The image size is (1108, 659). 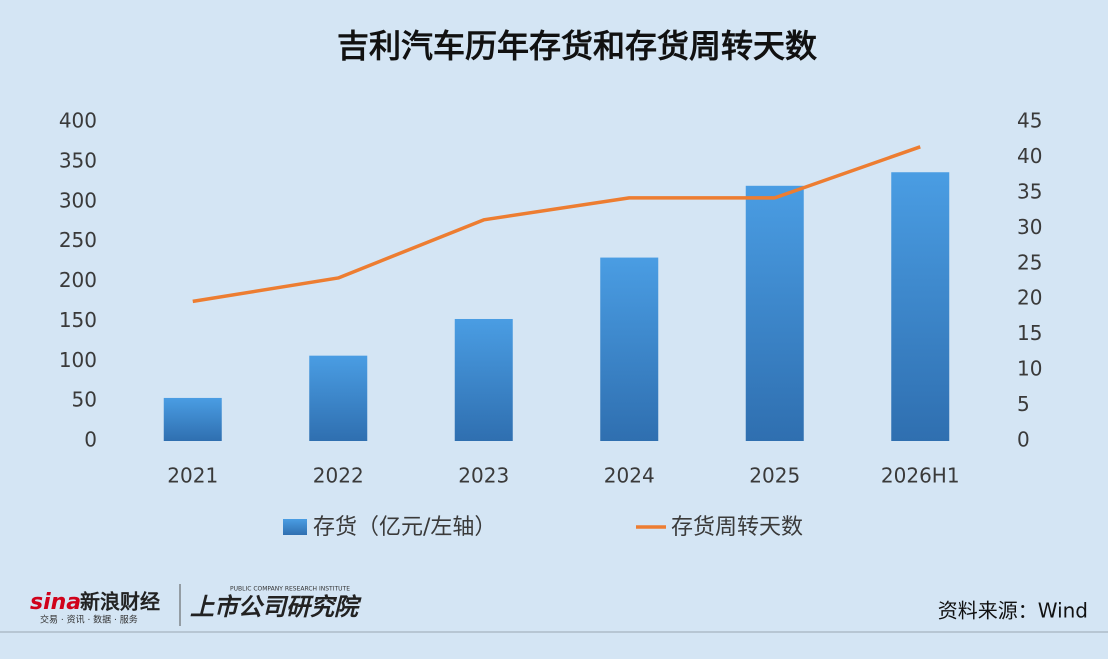 I want to click on x-tick-label: 2025, so click(x=774, y=476).